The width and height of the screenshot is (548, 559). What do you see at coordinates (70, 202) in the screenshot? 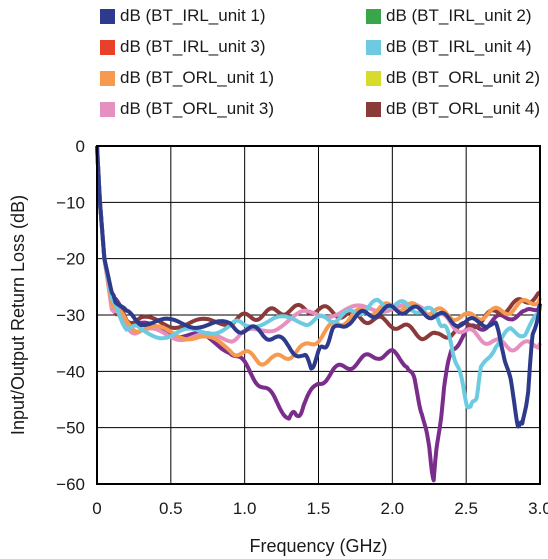
I see `y-tick-label: −10` at bounding box center [70, 202].